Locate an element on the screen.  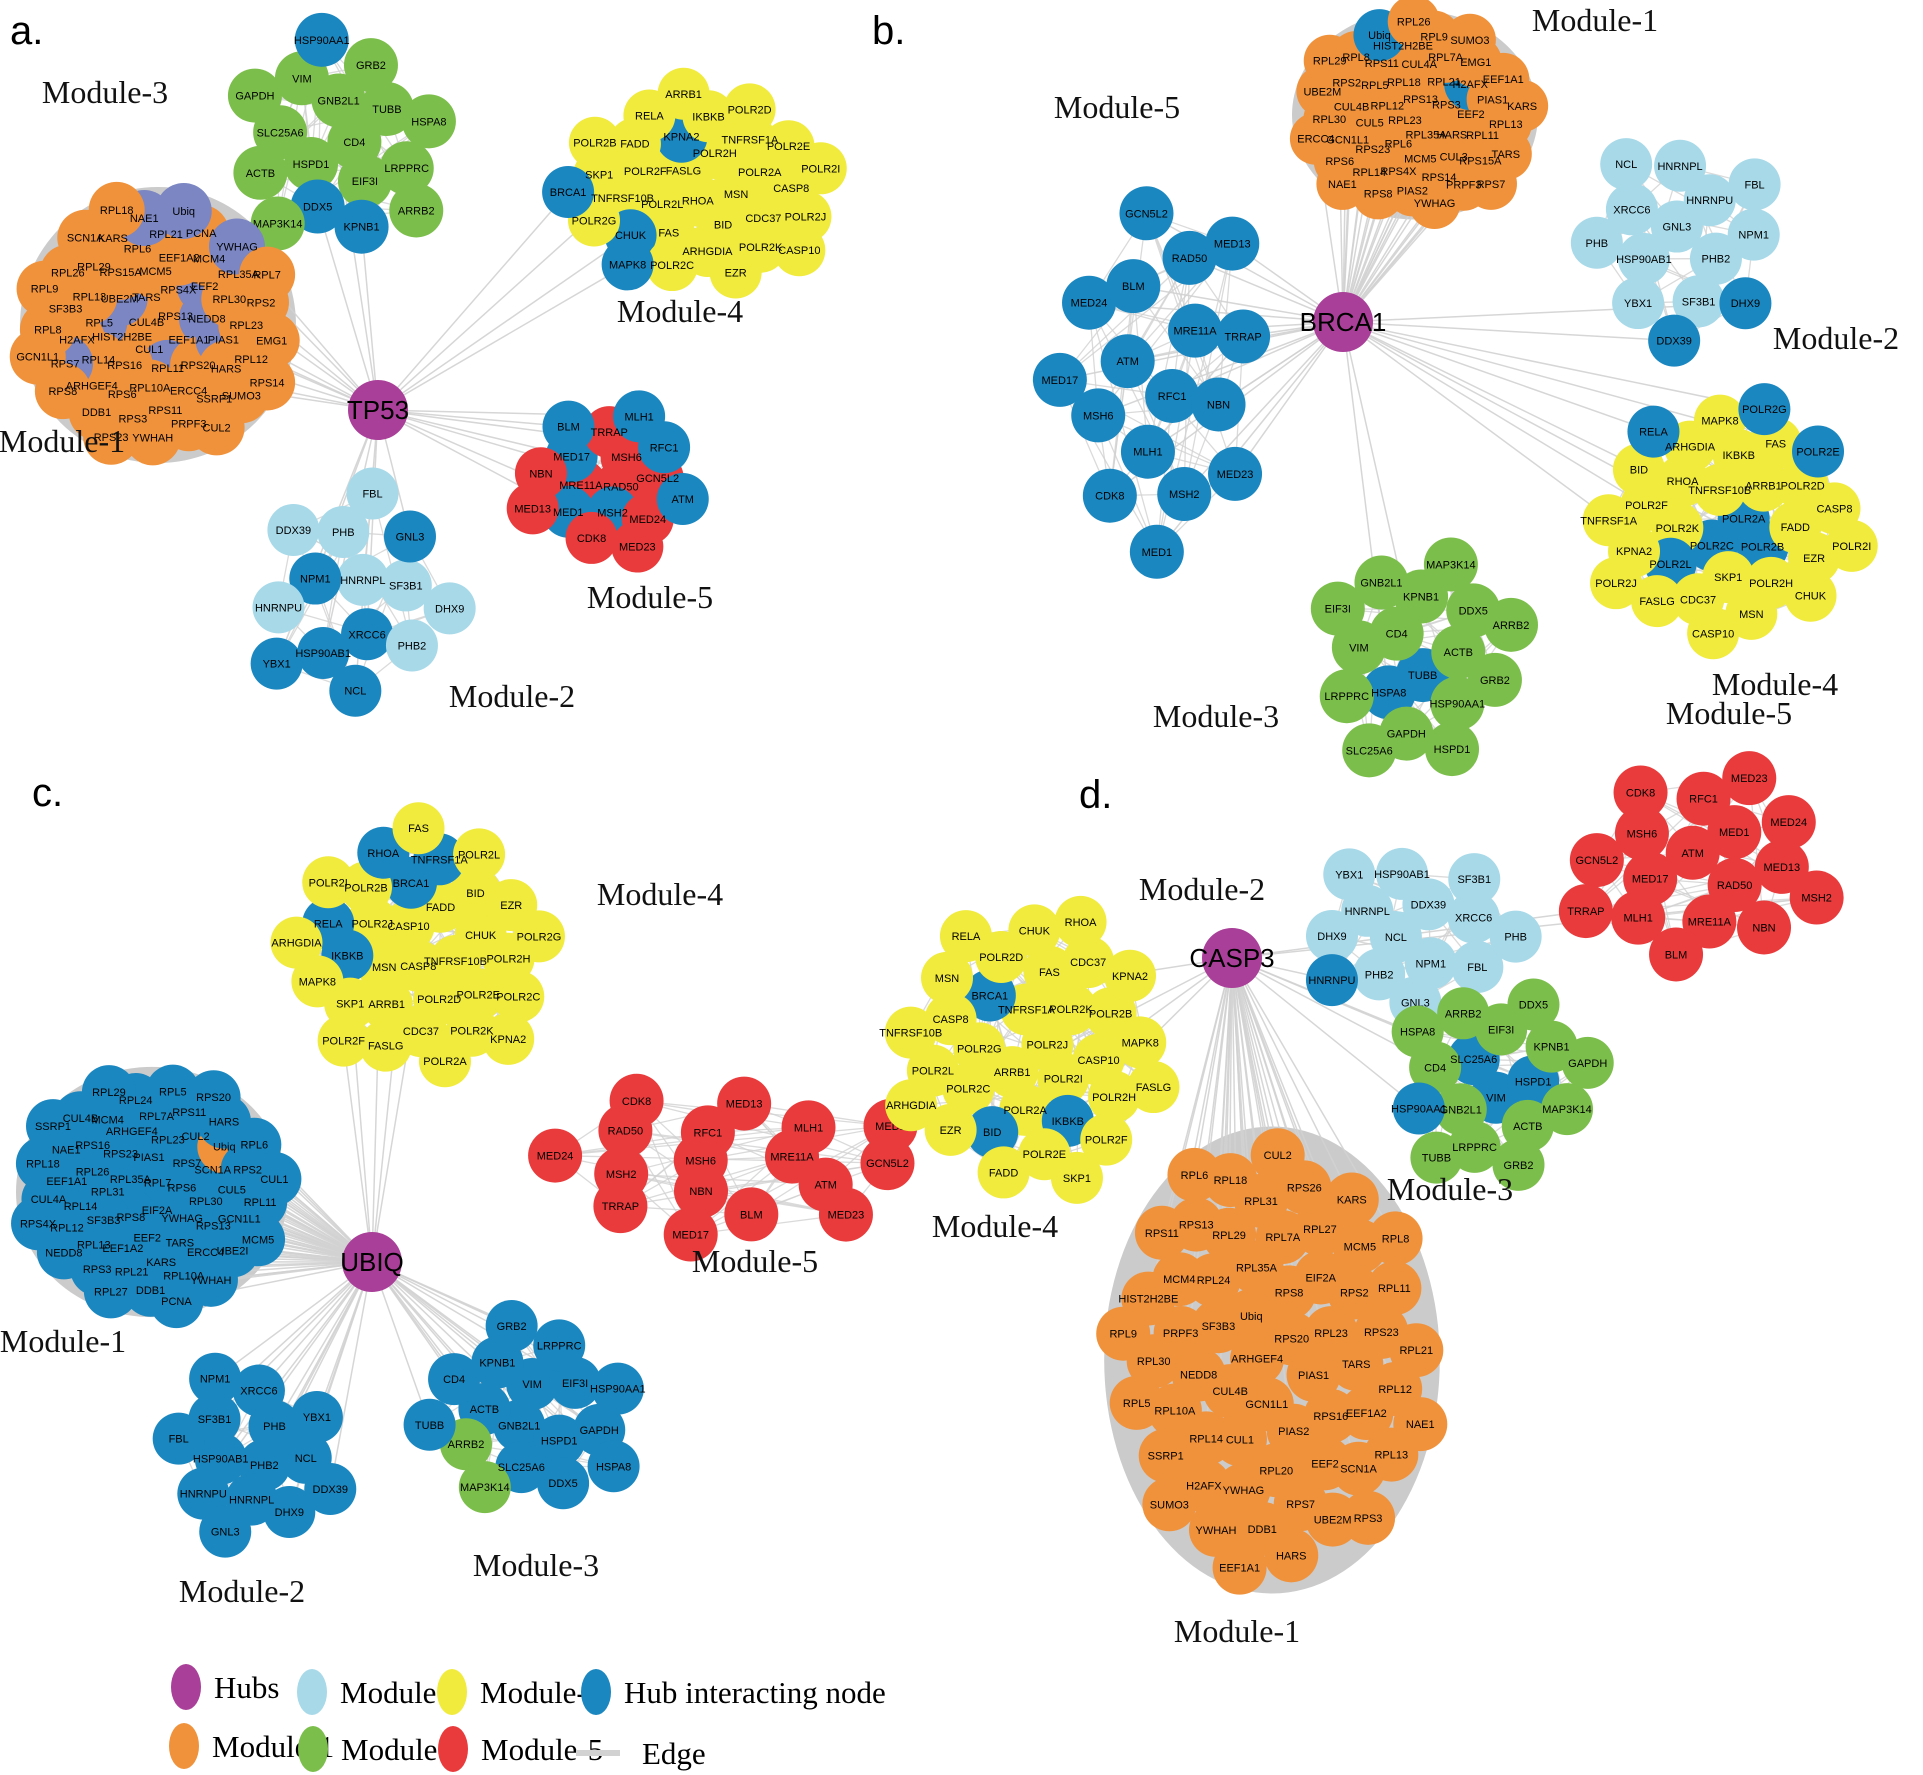
node-label-d-YWHAH: YWHAH is located at coordinates (1215, 1531).